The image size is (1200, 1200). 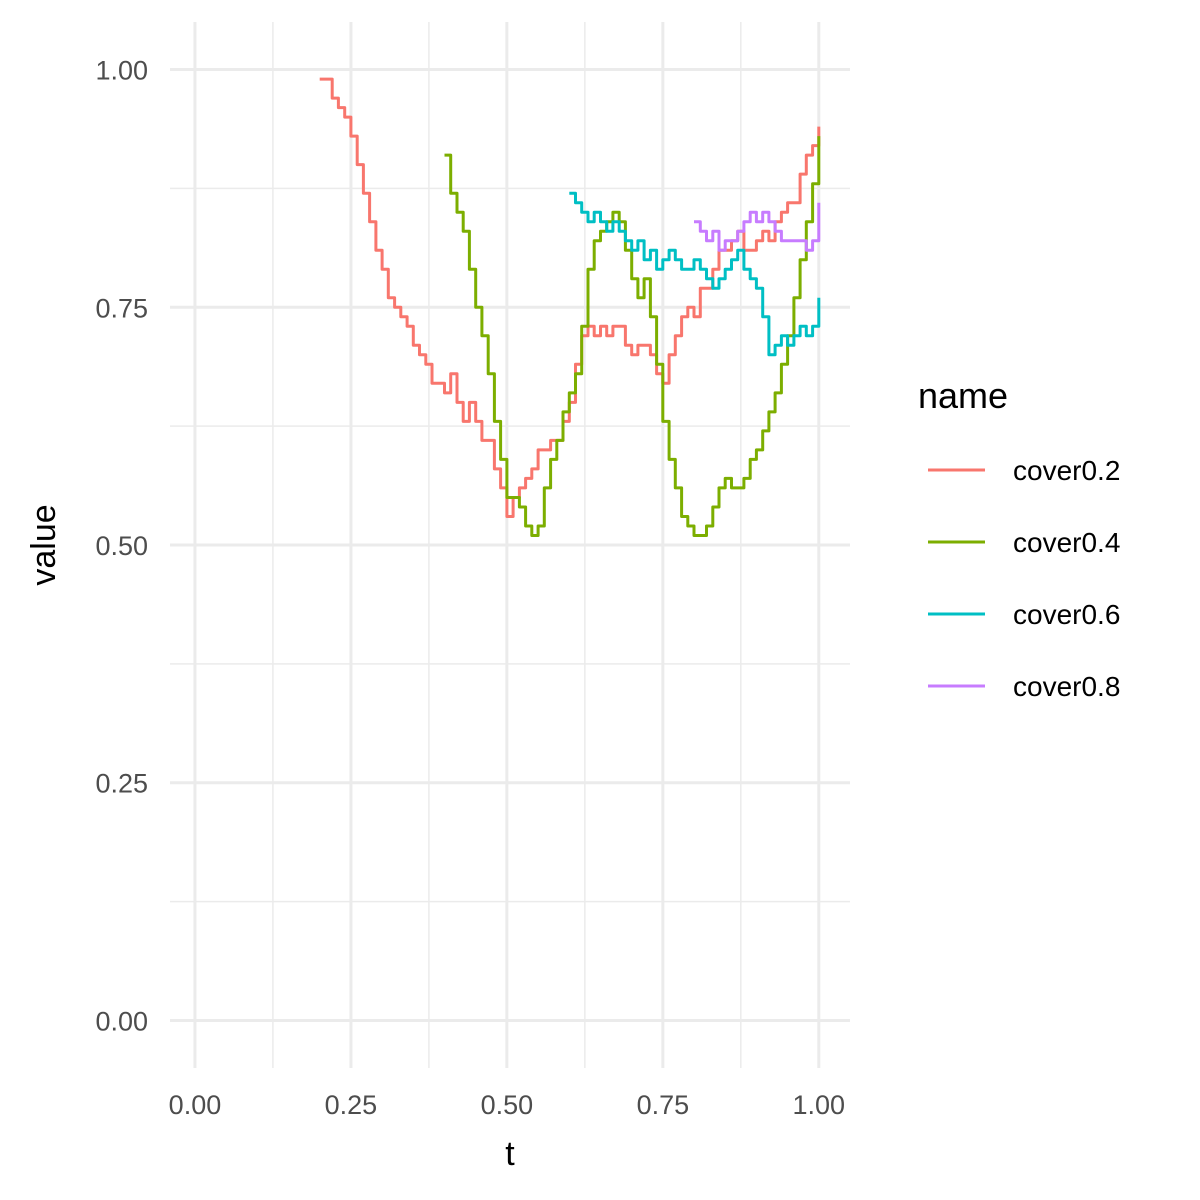 I want to click on x-axis-title: t, so click(x=510, y=1154).